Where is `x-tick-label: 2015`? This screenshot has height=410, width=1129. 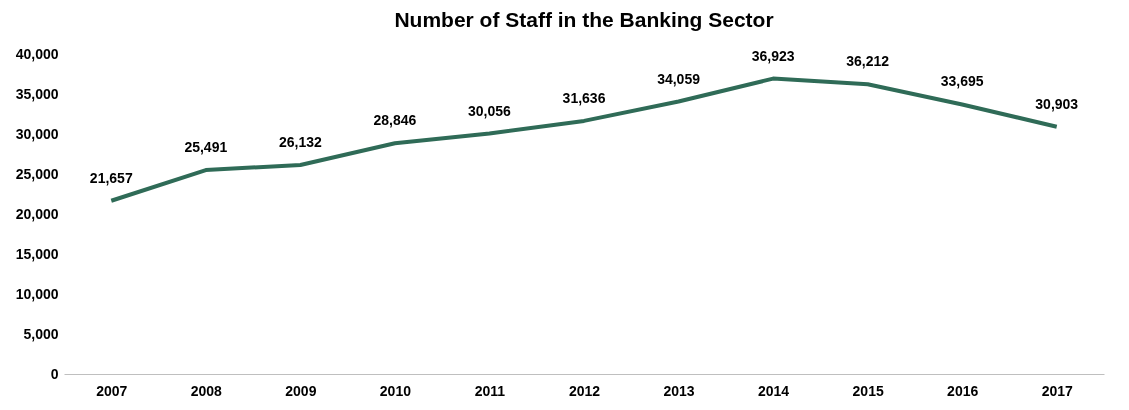
x-tick-label: 2015 is located at coordinates (868, 390).